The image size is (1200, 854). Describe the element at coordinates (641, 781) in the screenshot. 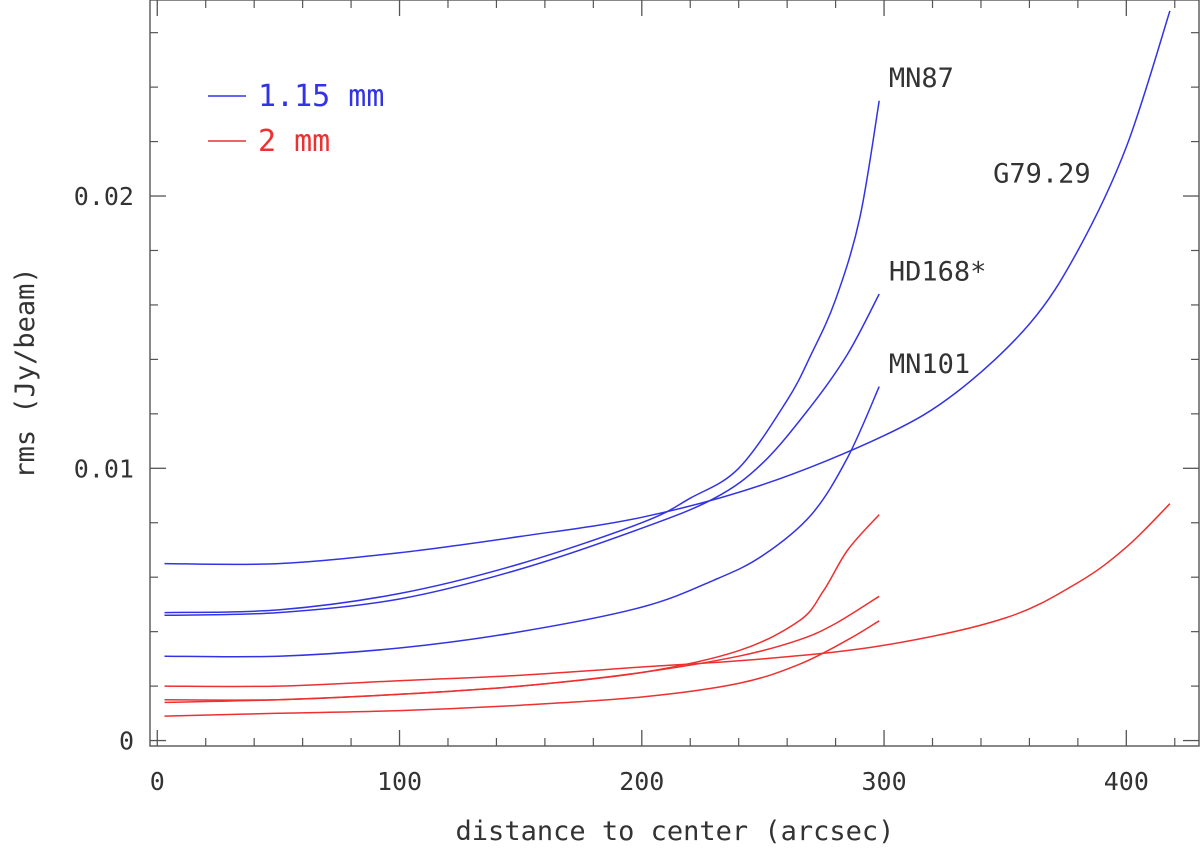

I see `x-tick-label: 200` at that location.